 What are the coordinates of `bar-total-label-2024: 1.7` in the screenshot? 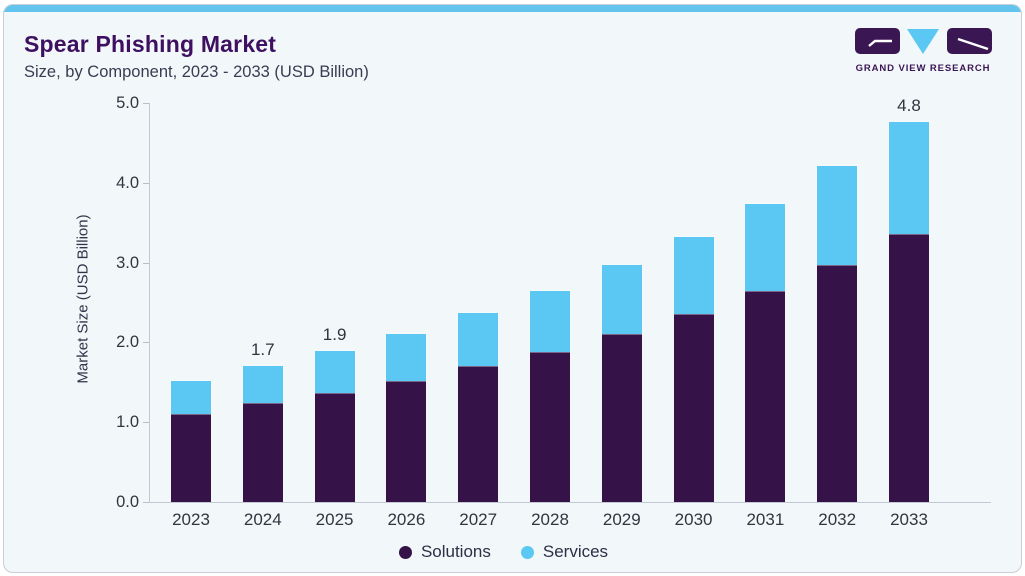 It's located at (262, 350).